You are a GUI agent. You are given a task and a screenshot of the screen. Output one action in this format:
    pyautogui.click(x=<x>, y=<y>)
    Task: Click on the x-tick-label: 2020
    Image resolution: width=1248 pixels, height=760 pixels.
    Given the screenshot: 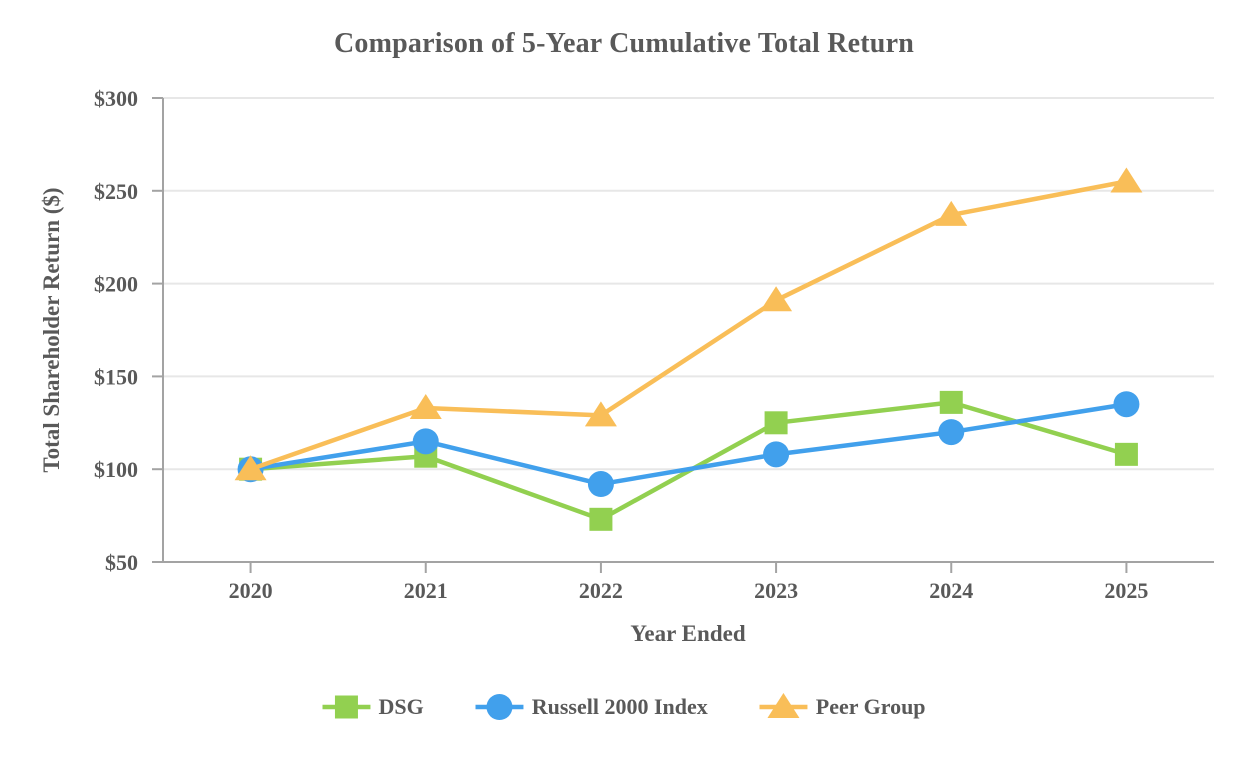 What is the action you would take?
    pyautogui.click(x=251, y=590)
    